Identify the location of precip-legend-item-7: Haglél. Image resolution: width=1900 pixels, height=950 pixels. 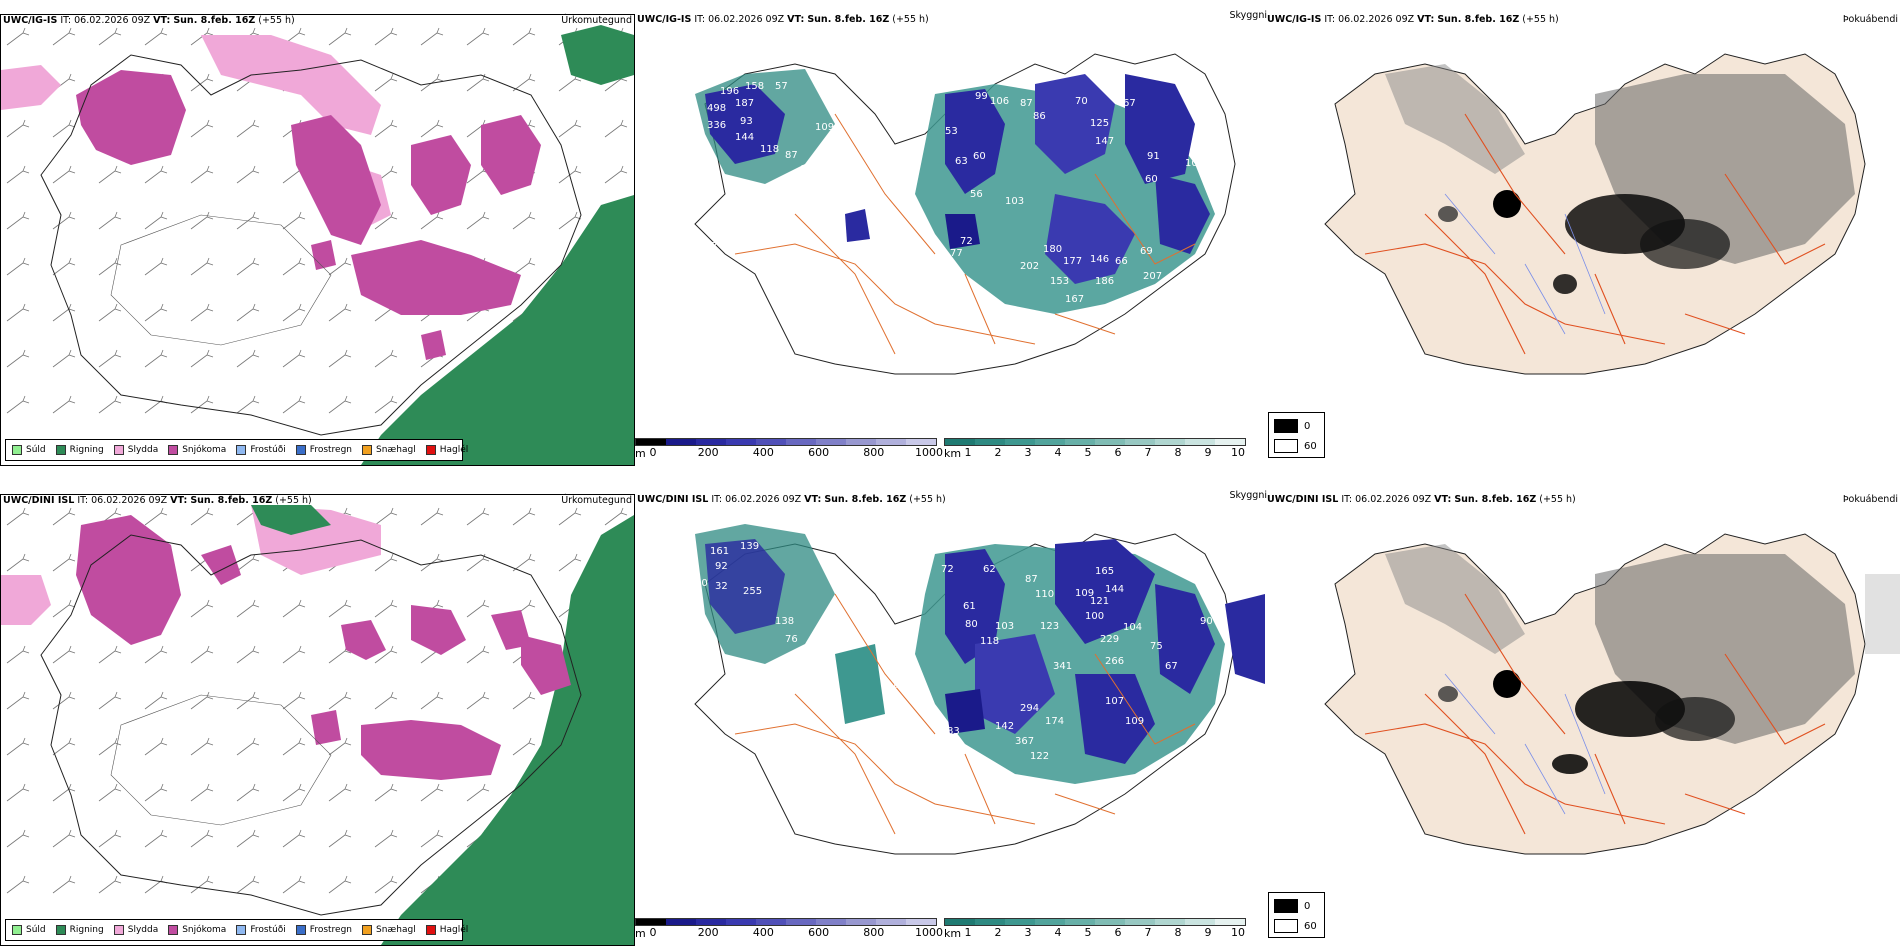
(446, 930).